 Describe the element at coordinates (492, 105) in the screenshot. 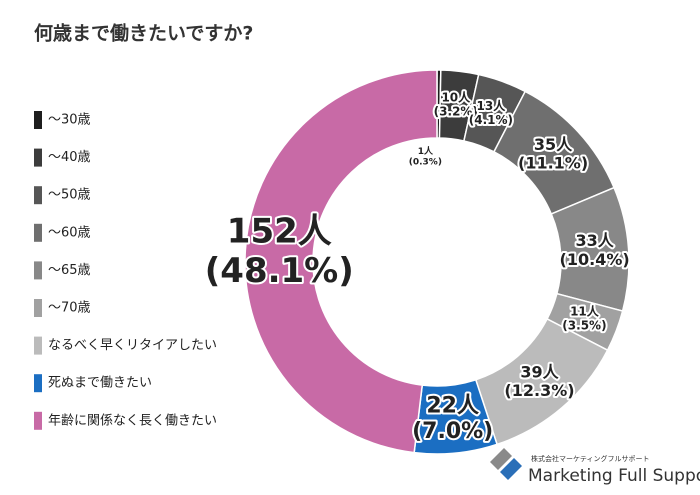

I see `data-label: 13人` at that location.